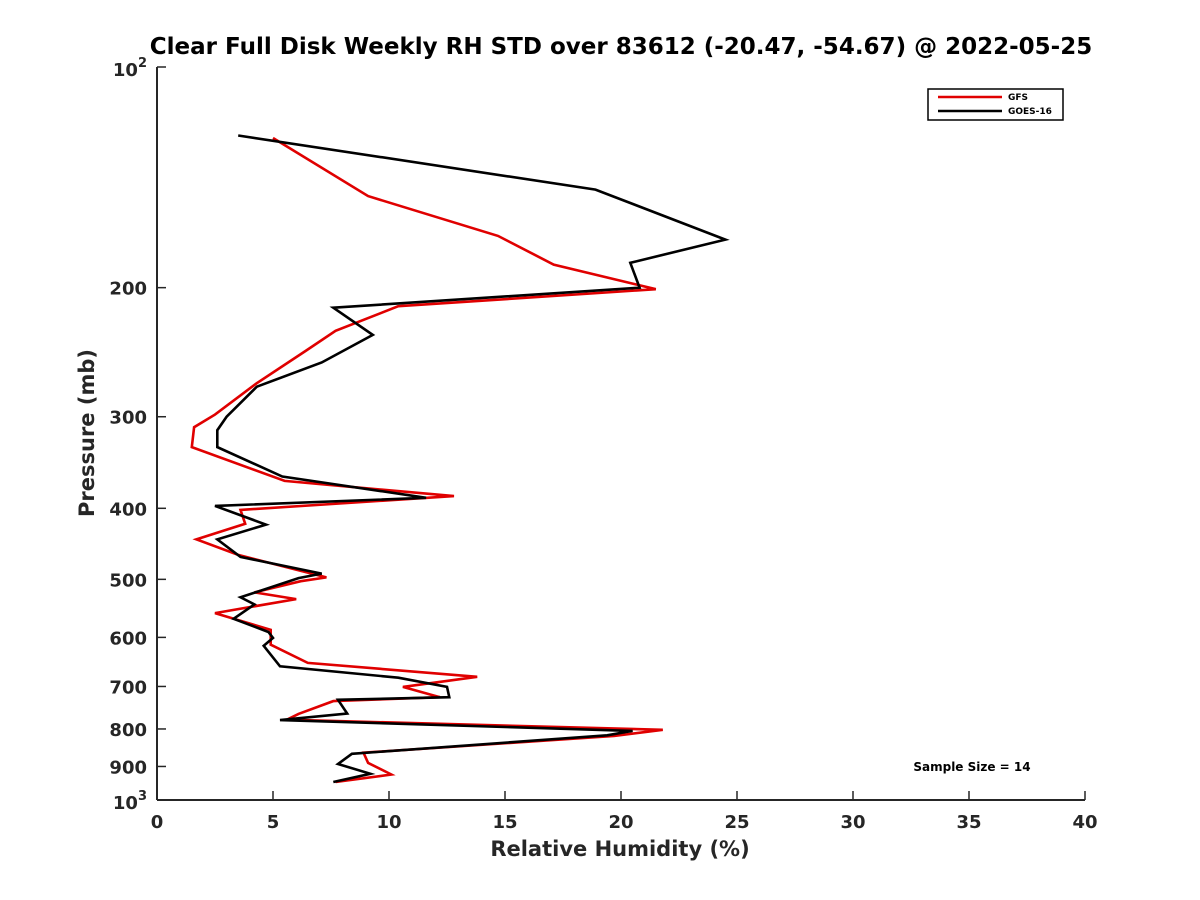 This screenshot has width=1200, height=900. I want to click on sample-size-annotation: Sample Size = 14, so click(971, 767).